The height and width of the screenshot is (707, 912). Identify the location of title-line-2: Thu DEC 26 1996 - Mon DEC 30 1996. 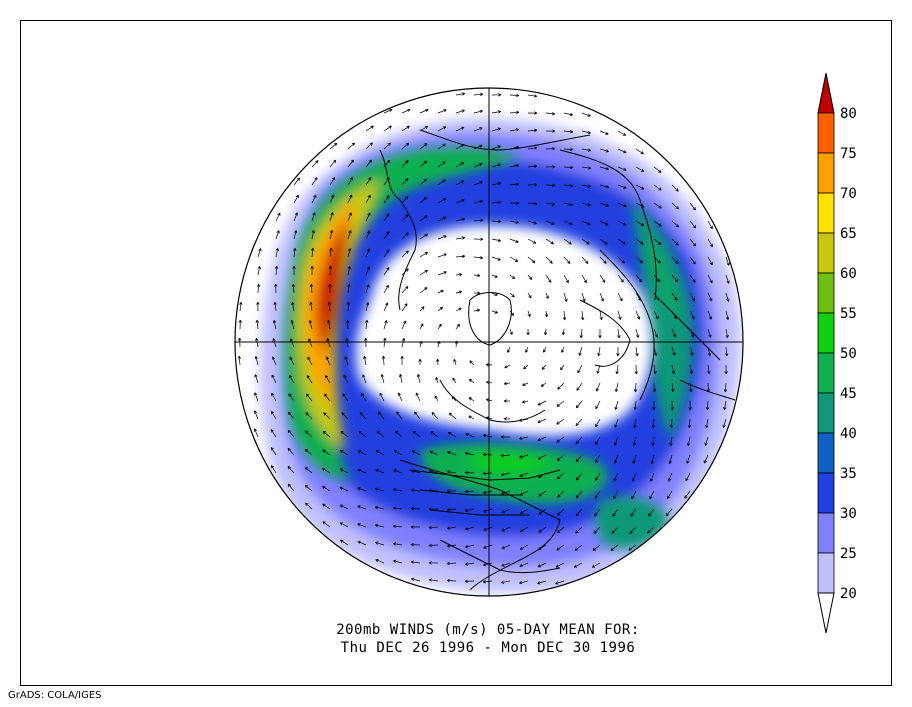
(488, 648).